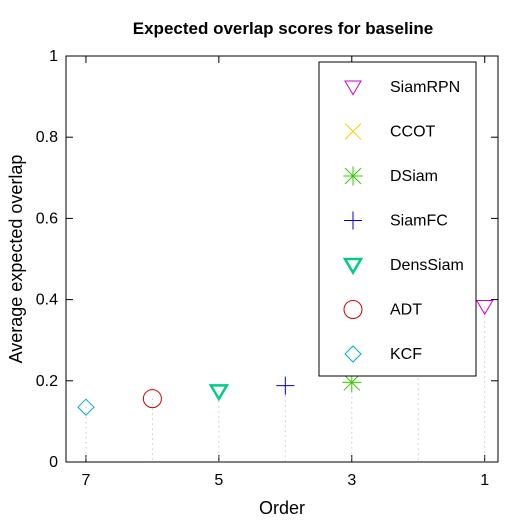  I want to click on legend-marker-ccot, so click(353, 131).